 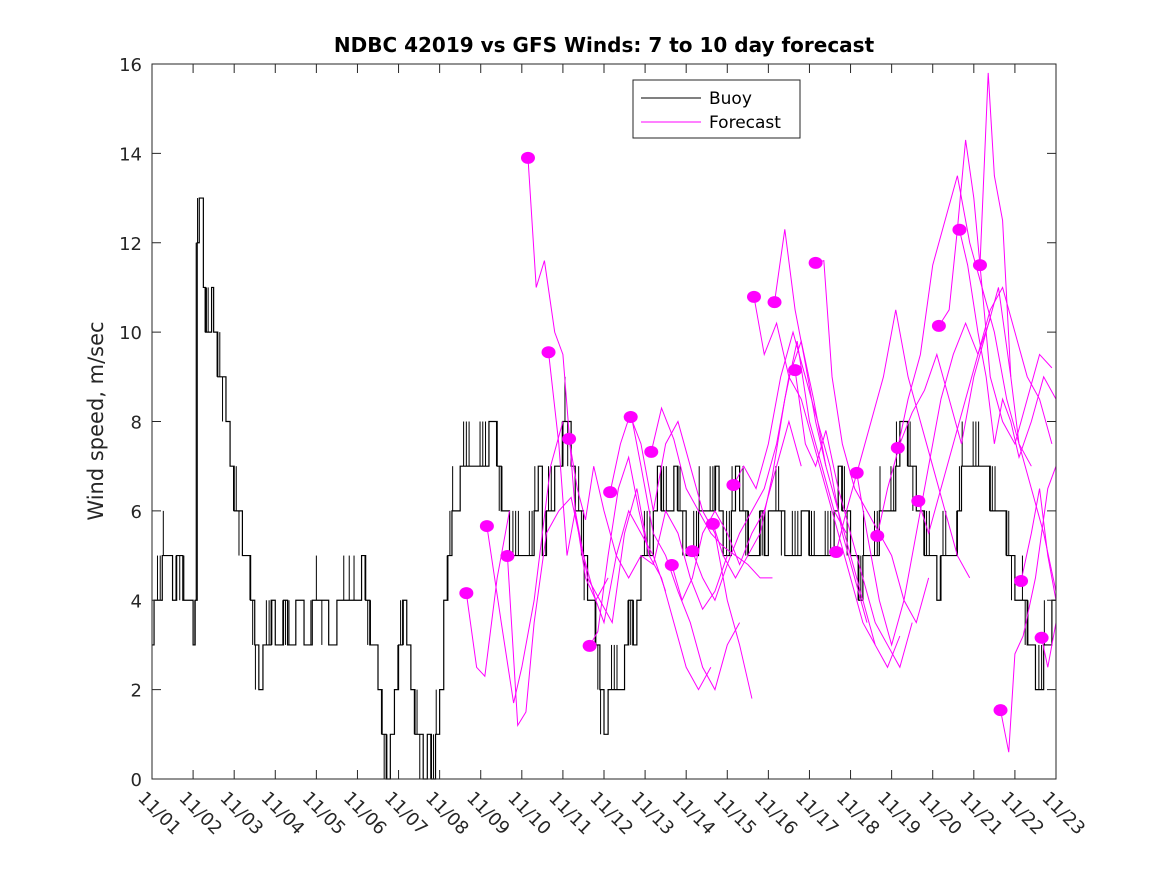 I want to click on legend-box, so click(x=716, y=109).